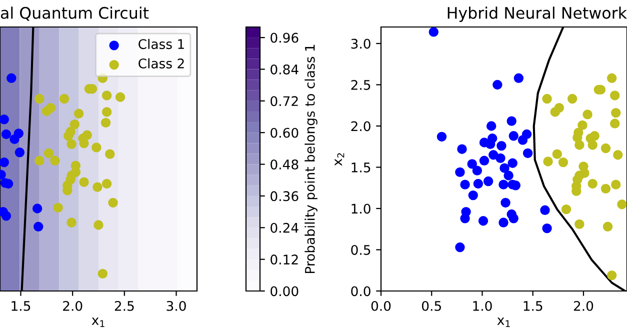 Image resolution: width=627 pixels, height=329 pixels. I want to click on x-tick-label: 0.5, so click(431, 305).